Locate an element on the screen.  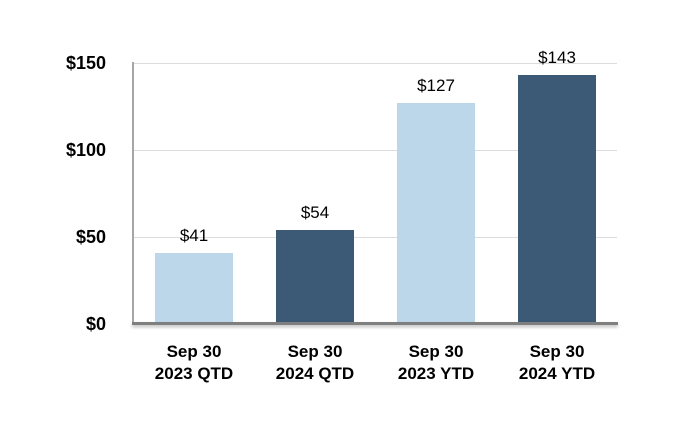
y-tick-label: $0 is located at coordinates (95, 324).